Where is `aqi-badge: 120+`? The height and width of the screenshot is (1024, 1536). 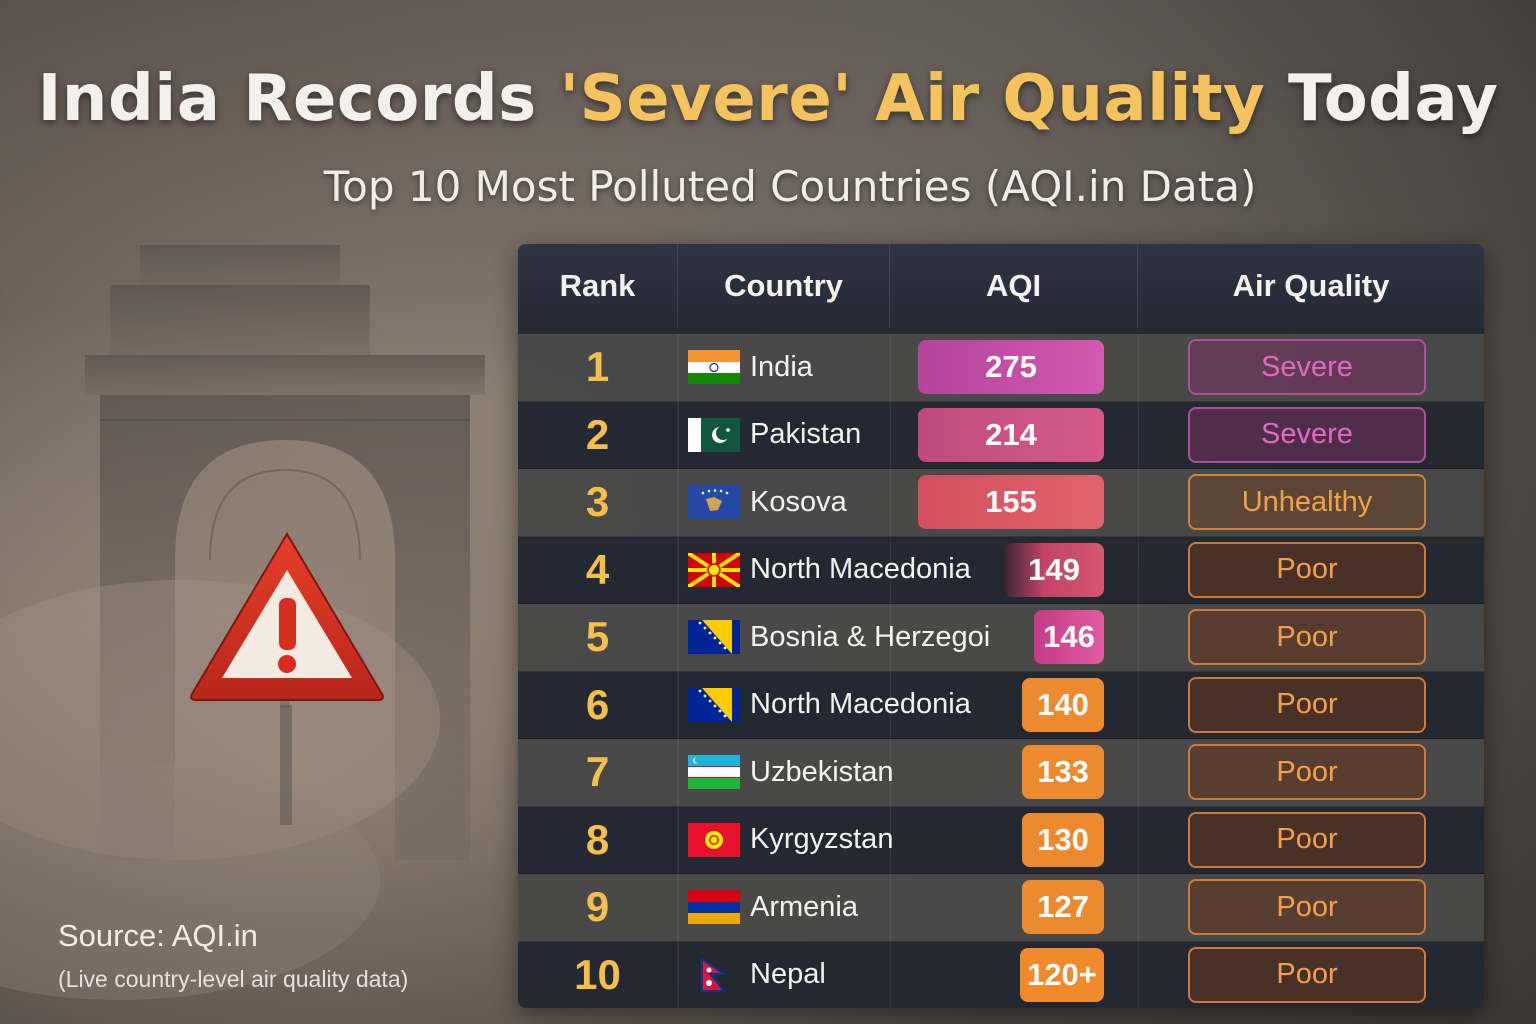 aqi-badge: 120+ is located at coordinates (1062, 974).